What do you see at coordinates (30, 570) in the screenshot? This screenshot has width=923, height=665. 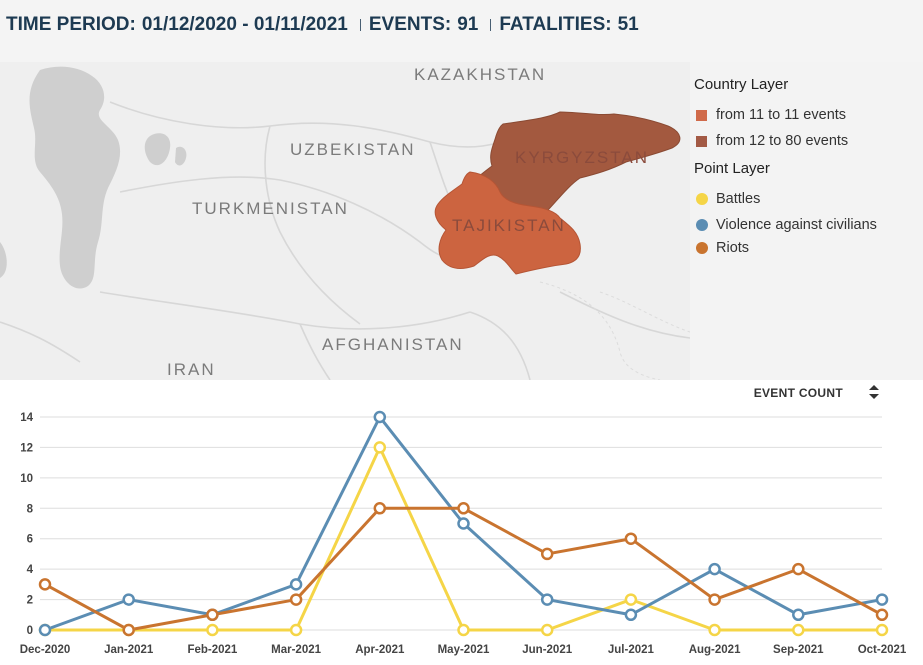 I see `y-tick-label: 4` at bounding box center [30, 570].